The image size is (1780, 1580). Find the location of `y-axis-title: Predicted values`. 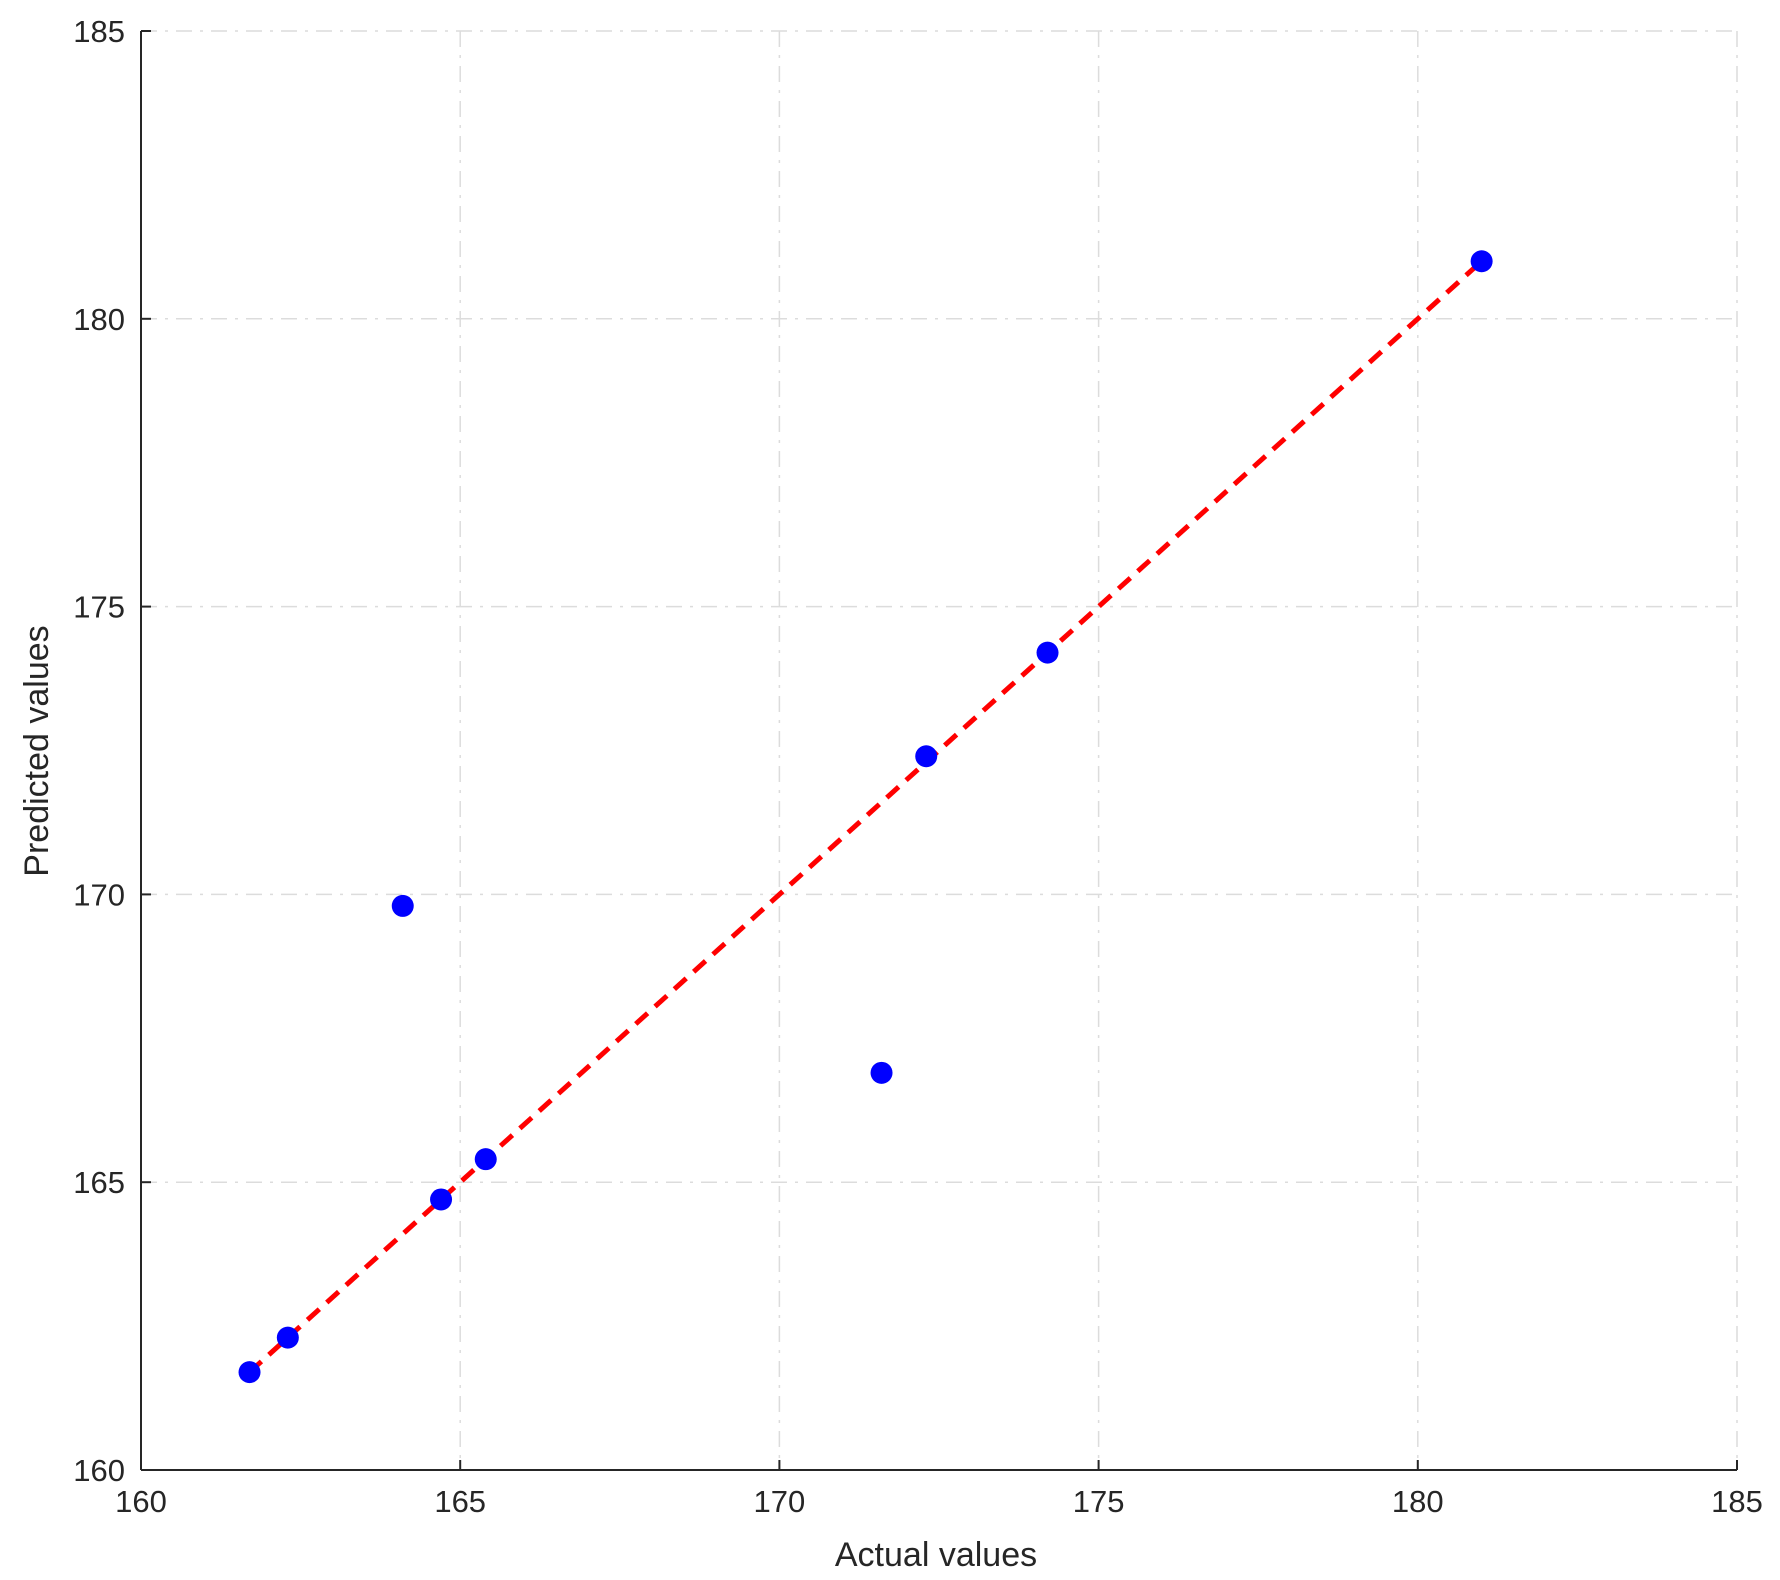

y-axis-title: Predicted values is located at coordinates (37, 750).